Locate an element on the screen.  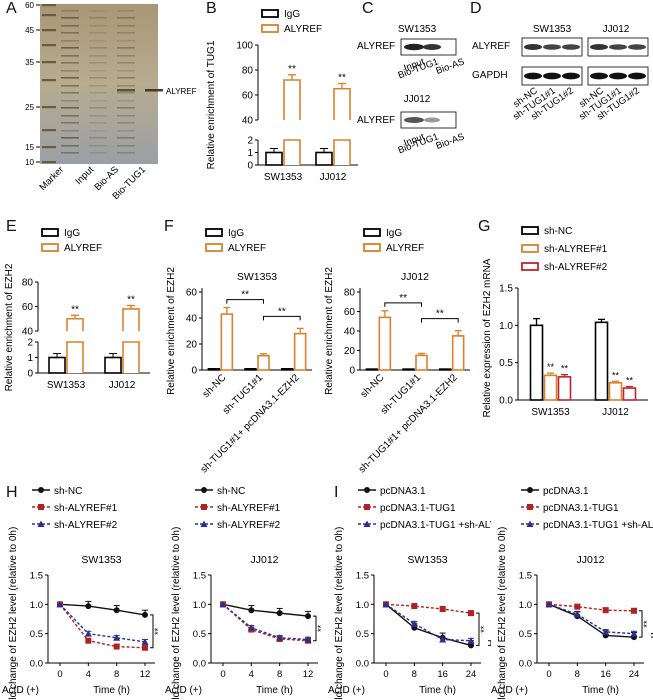
y-axis-label: Relative enrichment of EZH2 is located at coordinates (171, 331).